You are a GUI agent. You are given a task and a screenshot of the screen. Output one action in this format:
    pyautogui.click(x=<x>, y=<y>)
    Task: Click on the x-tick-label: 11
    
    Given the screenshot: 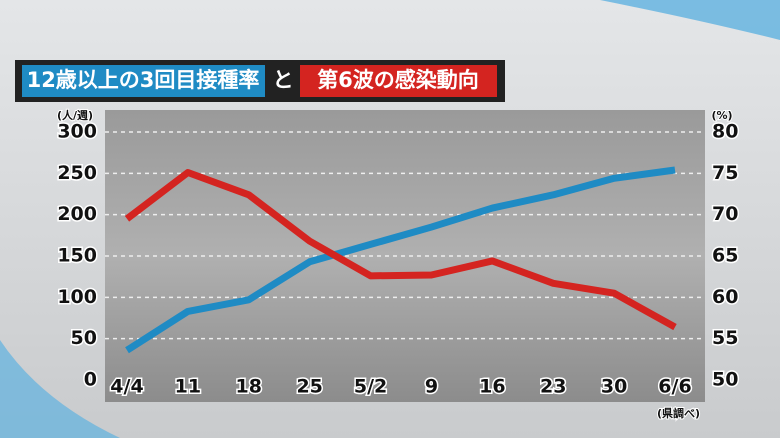 What is the action you would take?
    pyautogui.click(x=188, y=387)
    